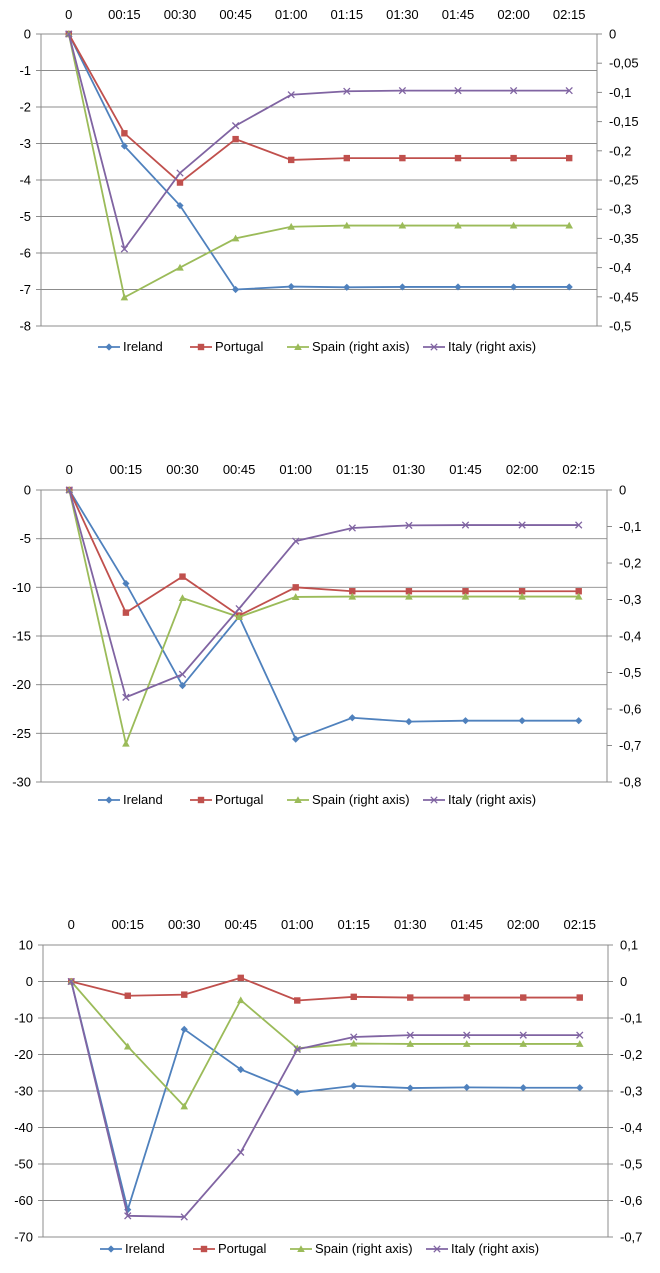 This screenshot has height=1273, width=660. Describe the element at coordinates (109, 800) in the screenshot. I see `legend-diamond-icon` at that location.